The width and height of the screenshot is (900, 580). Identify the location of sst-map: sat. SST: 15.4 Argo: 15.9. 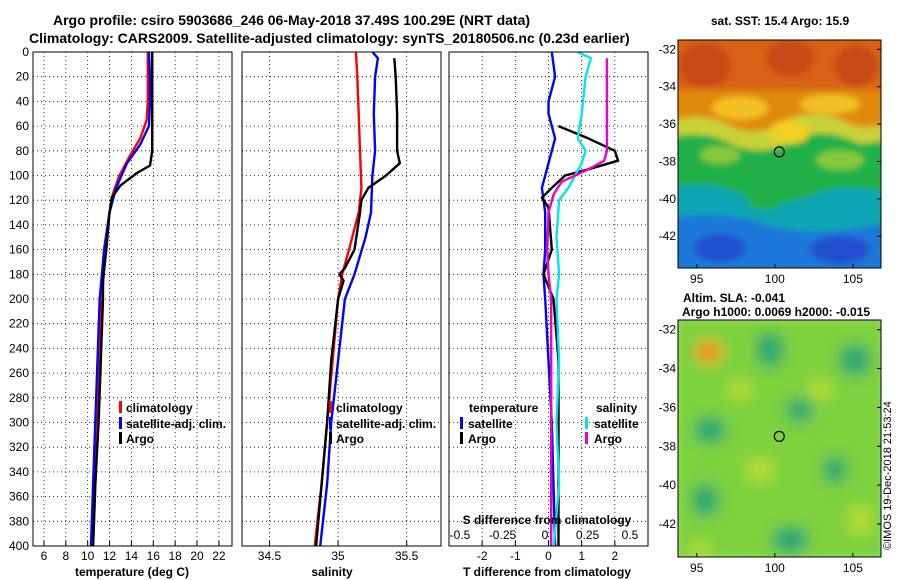
(770, 150).